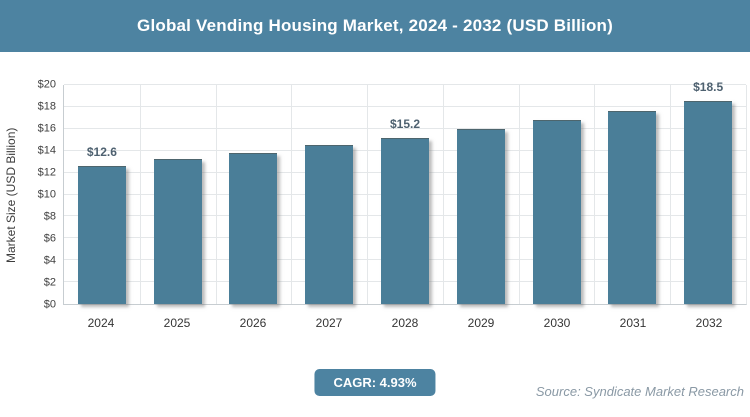  What do you see at coordinates (46, 172) in the screenshot?
I see `y-tick-label: $12` at bounding box center [46, 172].